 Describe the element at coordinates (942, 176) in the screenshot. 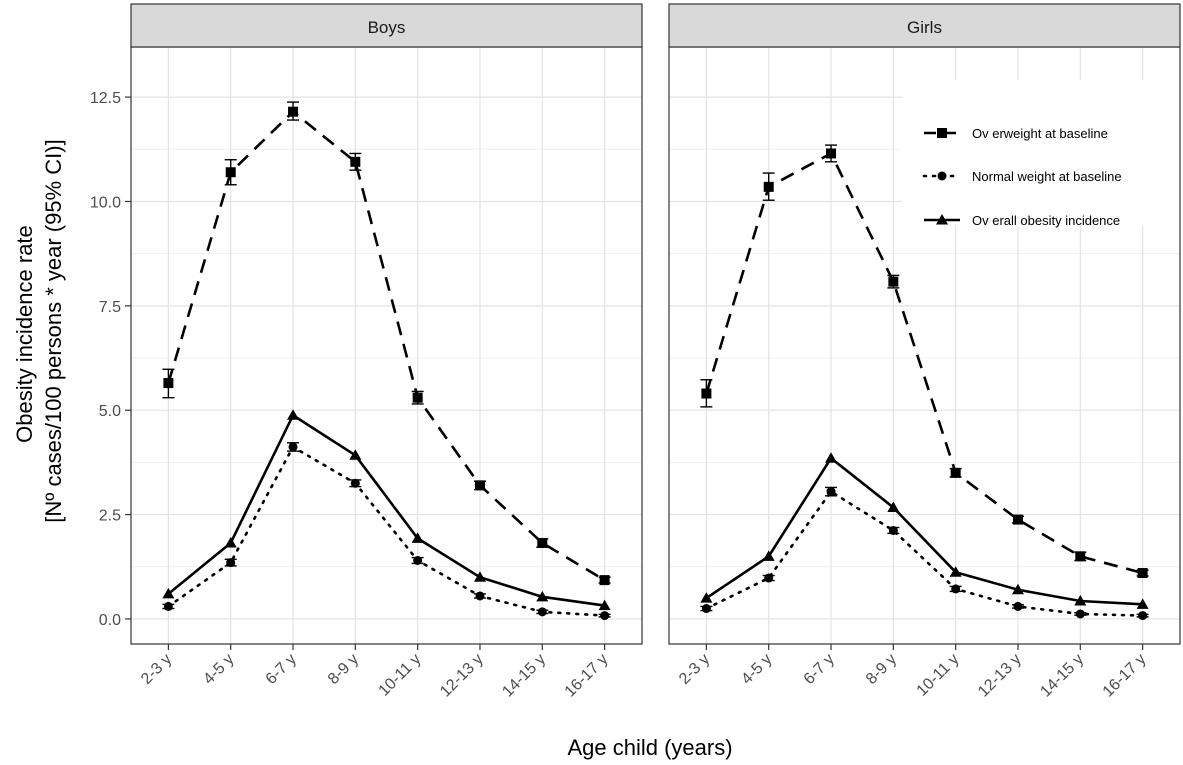

I see `legend-key-circle` at that location.